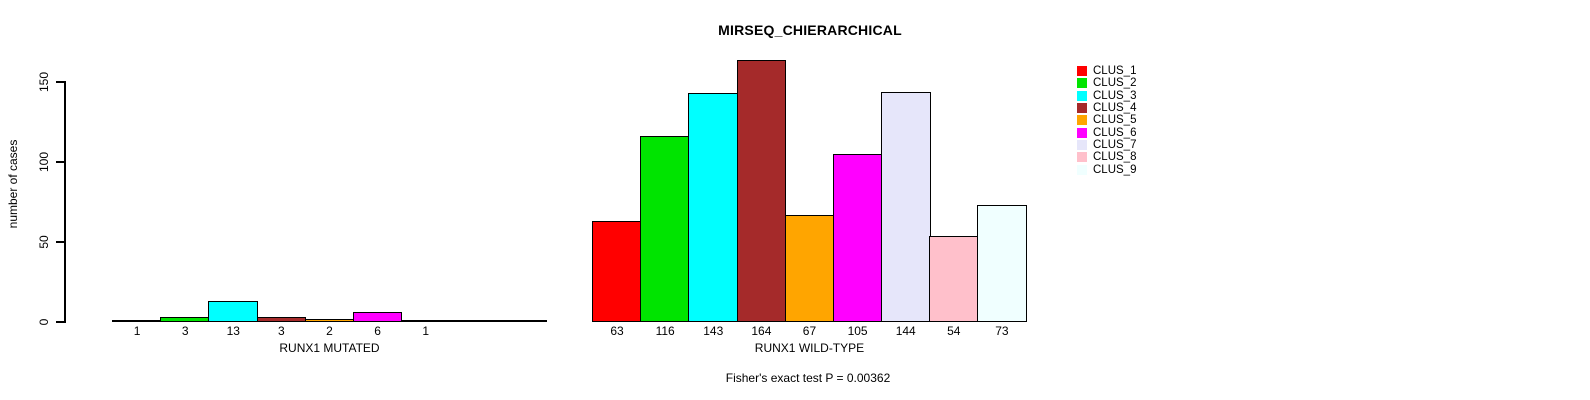  What do you see at coordinates (809, 348) in the screenshot?
I see `x-axis-group-label: RUNX1 WILD-TYPE` at bounding box center [809, 348].